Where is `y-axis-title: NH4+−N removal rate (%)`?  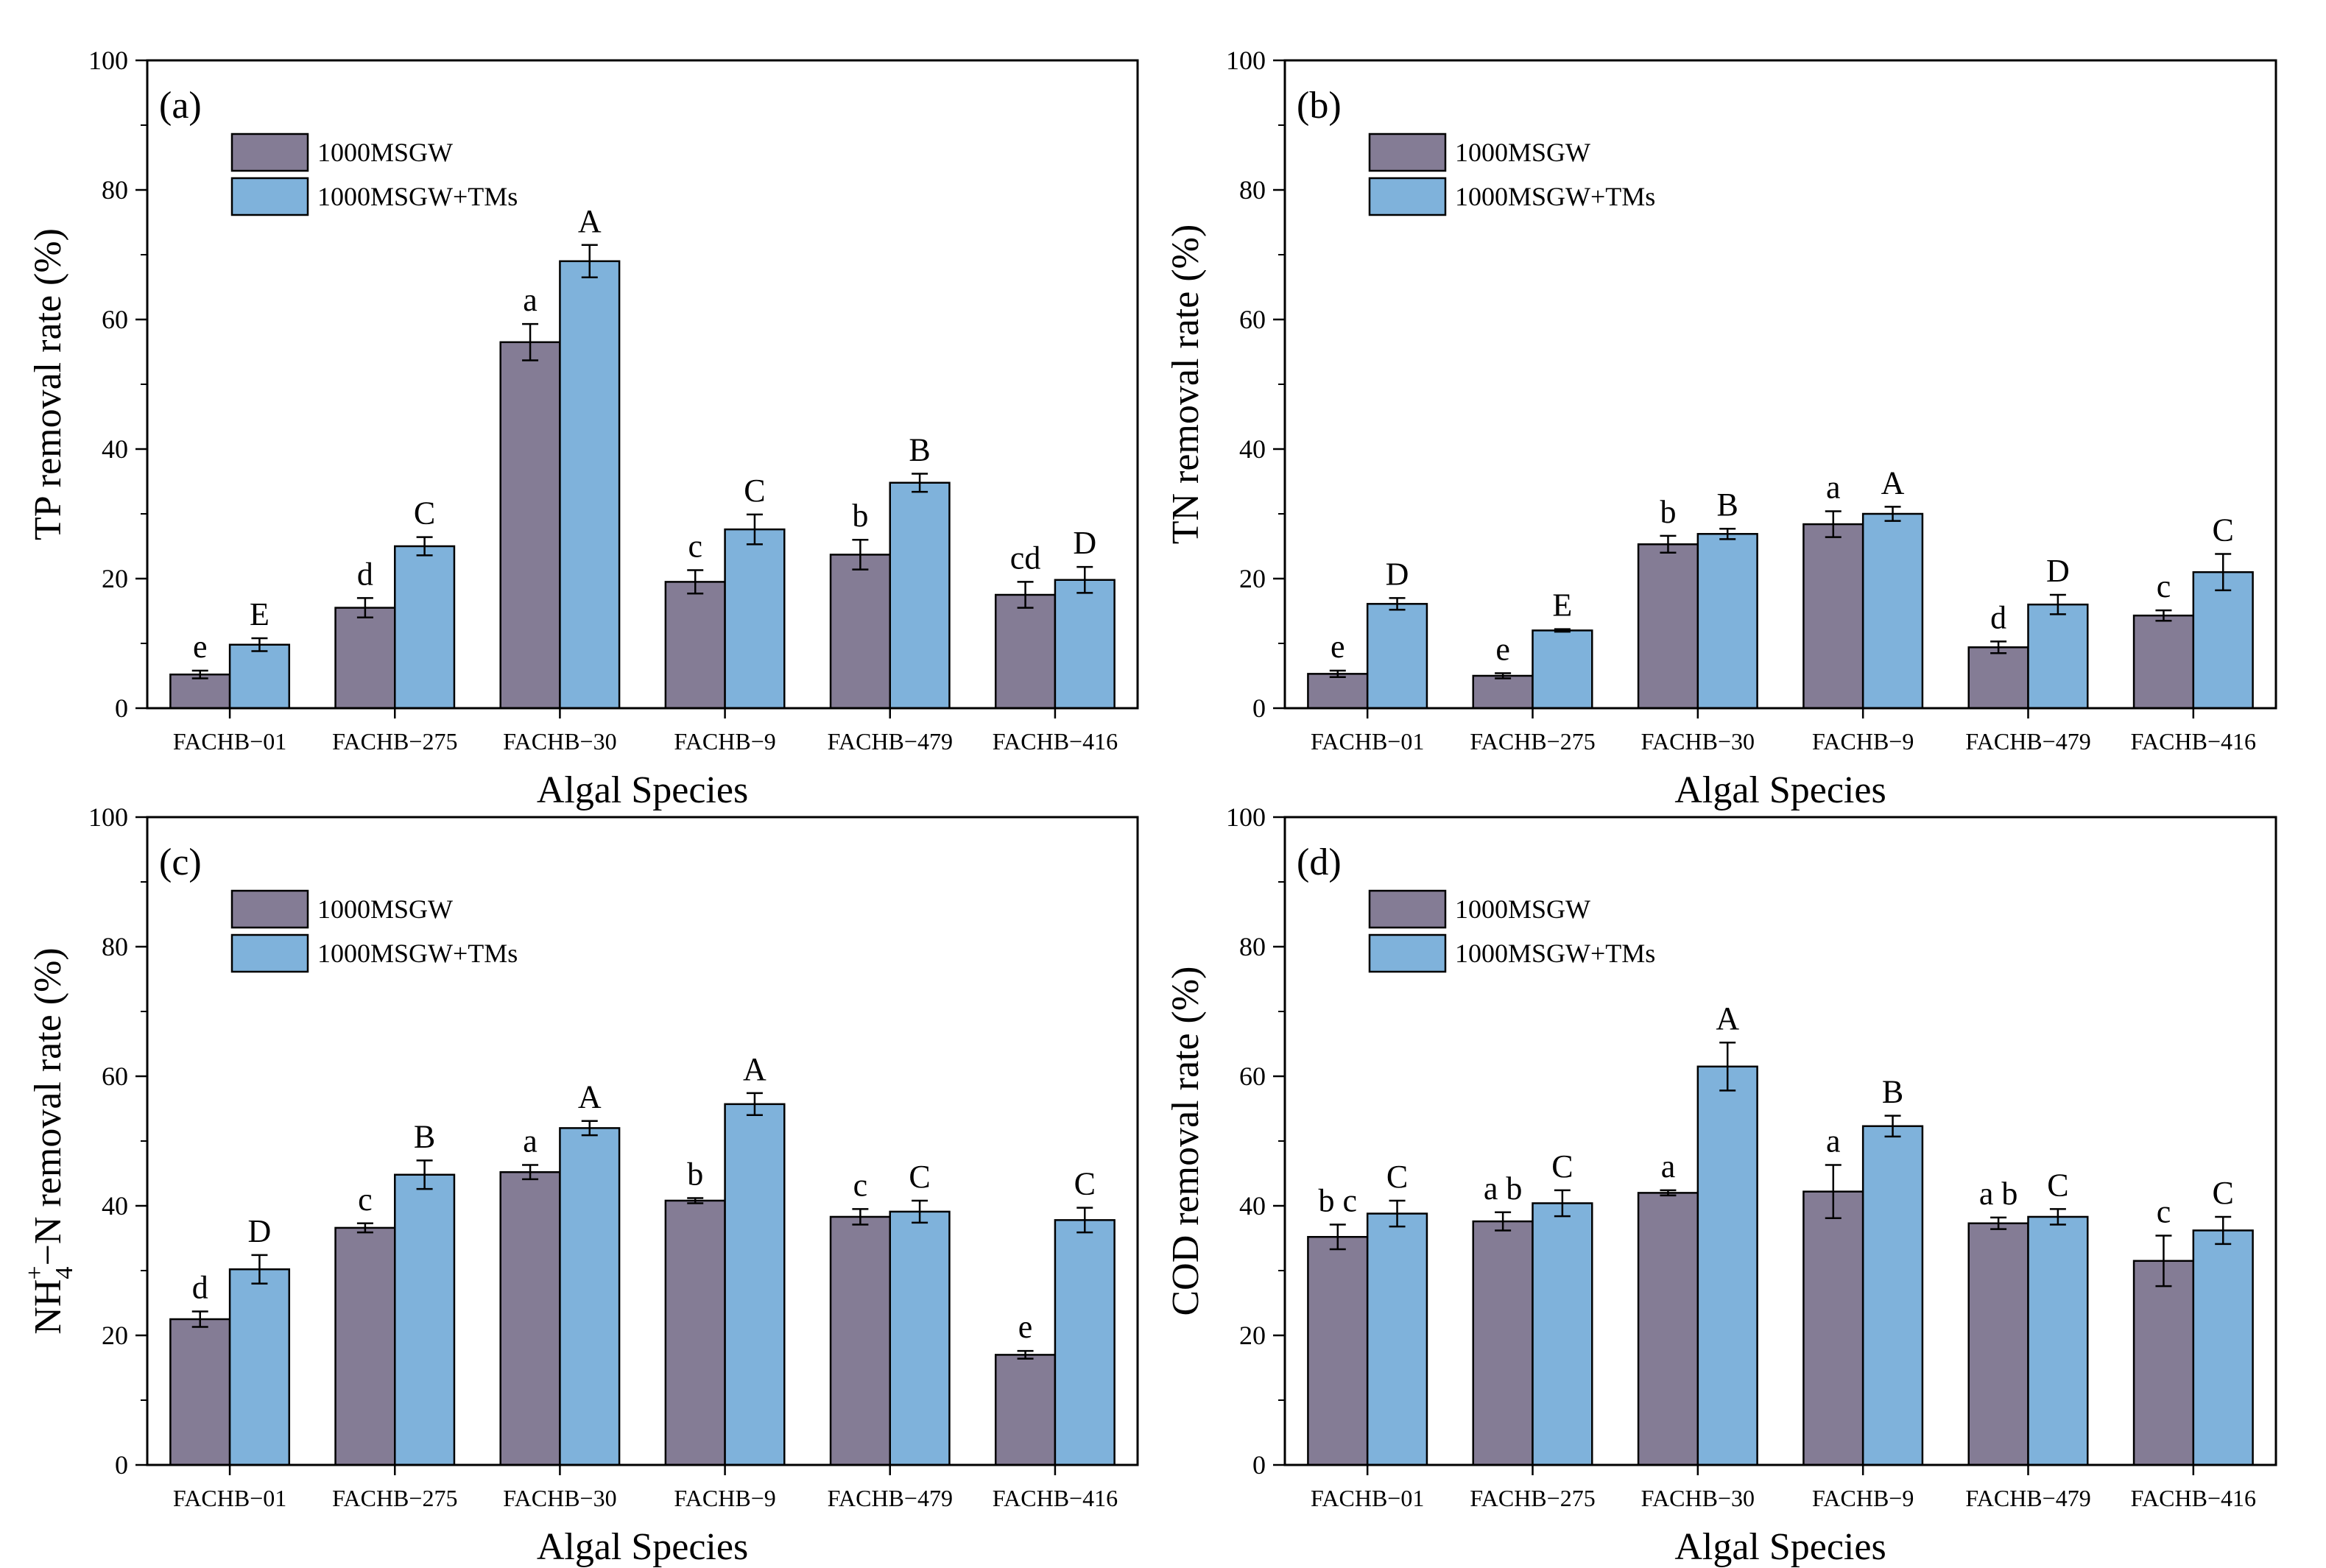
y-axis-title: NH4+−N removal rate (%) is located at coordinates (49, 1140).